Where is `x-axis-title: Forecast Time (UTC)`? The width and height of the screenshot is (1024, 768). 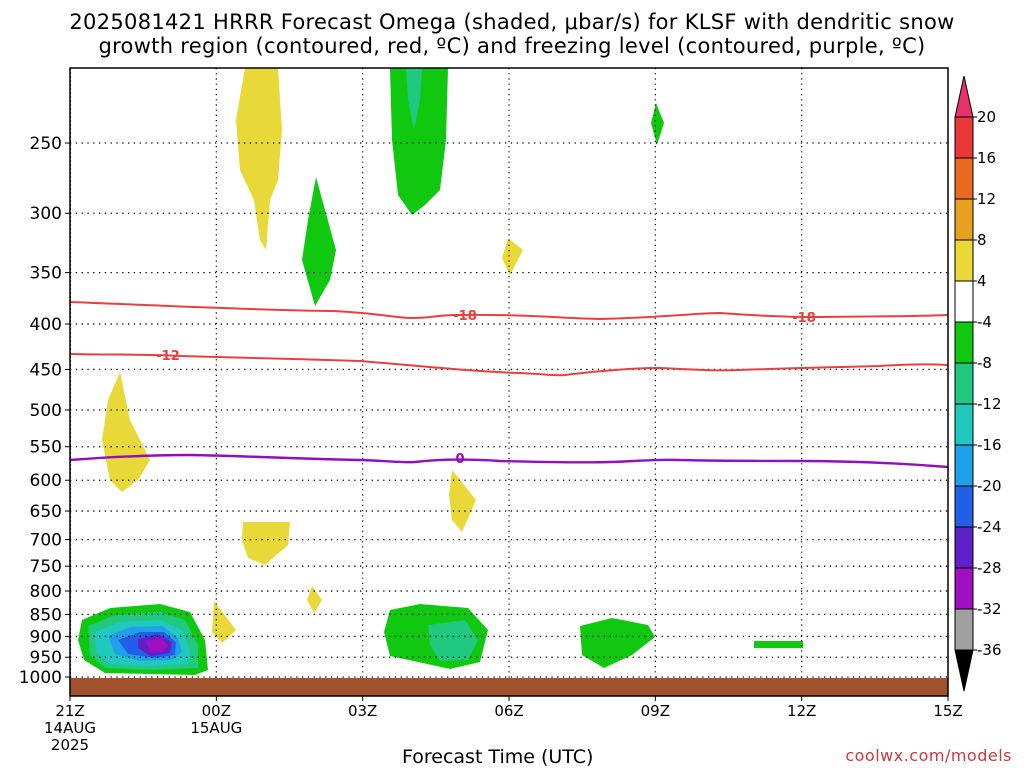 x-axis-title: Forecast Time (UTC) is located at coordinates (498, 757).